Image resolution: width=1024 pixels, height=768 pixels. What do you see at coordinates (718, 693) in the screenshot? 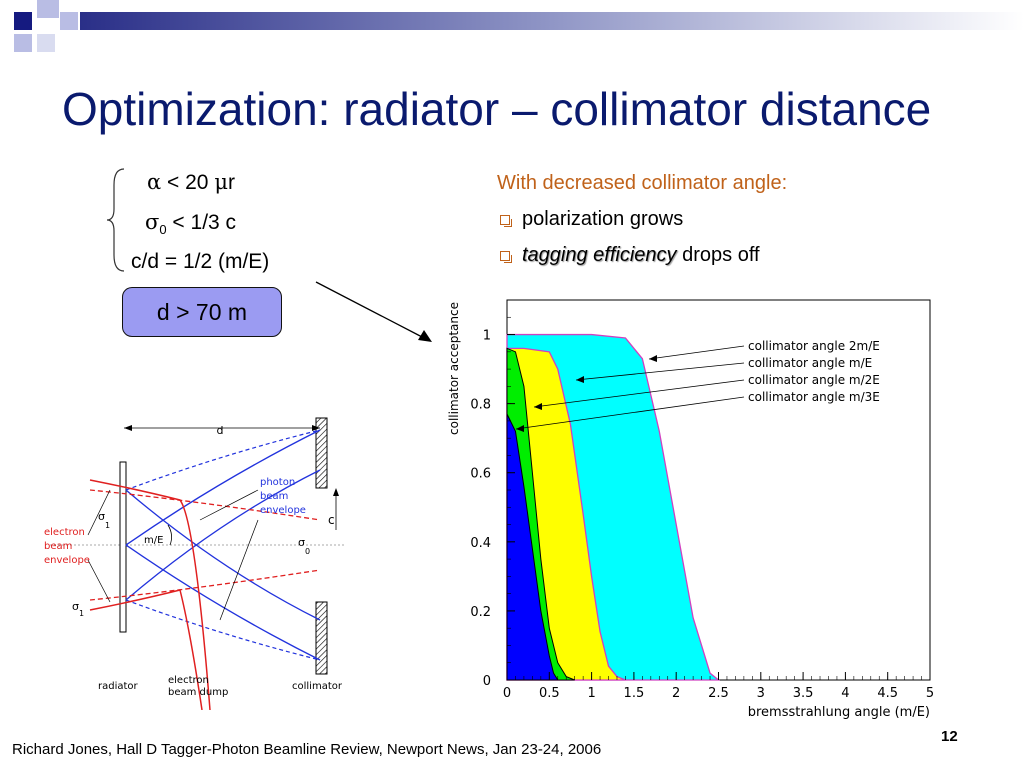
I see `x-tick-label: 2.5` at bounding box center [718, 693].